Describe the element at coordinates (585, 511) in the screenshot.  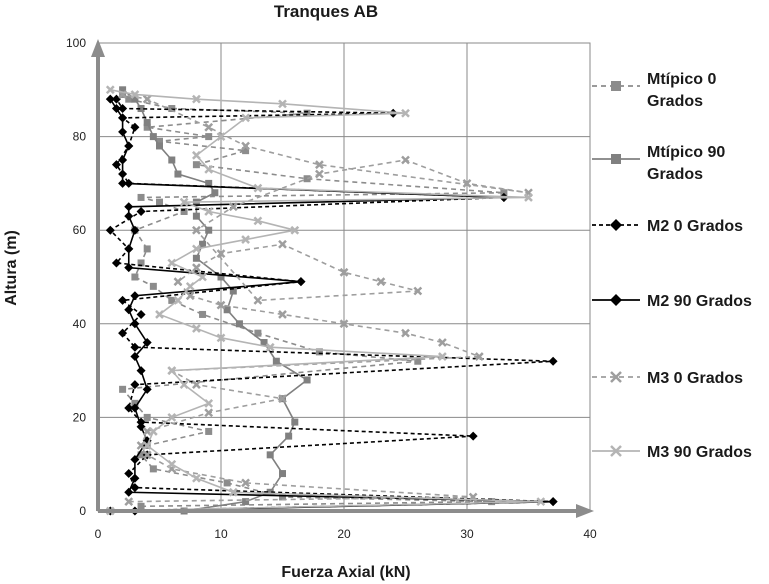
I see `x-axis-arrow` at that location.